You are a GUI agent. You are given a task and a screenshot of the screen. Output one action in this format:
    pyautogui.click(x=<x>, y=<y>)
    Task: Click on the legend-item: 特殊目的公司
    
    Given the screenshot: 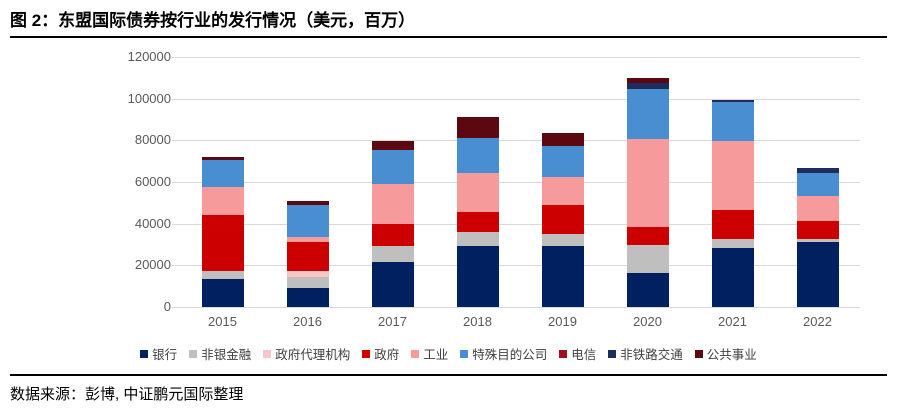 What is the action you would take?
    pyautogui.click(x=503, y=353)
    